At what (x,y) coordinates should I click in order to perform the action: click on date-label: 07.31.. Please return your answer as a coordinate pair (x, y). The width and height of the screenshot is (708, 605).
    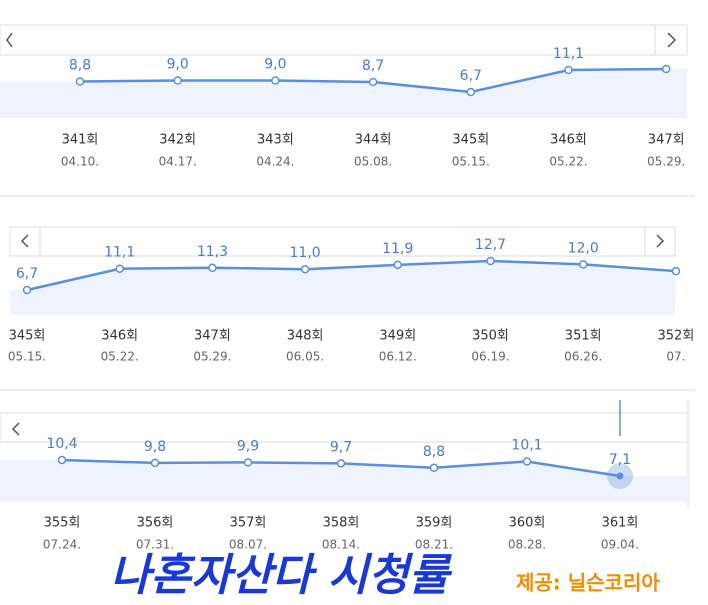
    Looking at the image, I should click on (155, 545).